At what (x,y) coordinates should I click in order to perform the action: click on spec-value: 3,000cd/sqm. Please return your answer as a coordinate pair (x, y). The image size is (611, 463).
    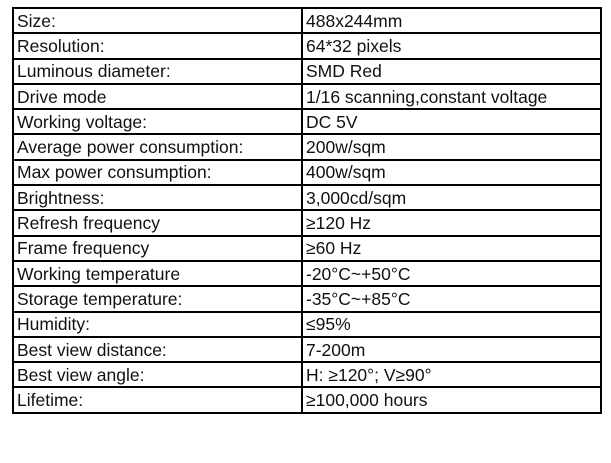
    Looking at the image, I should click on (451, 198).